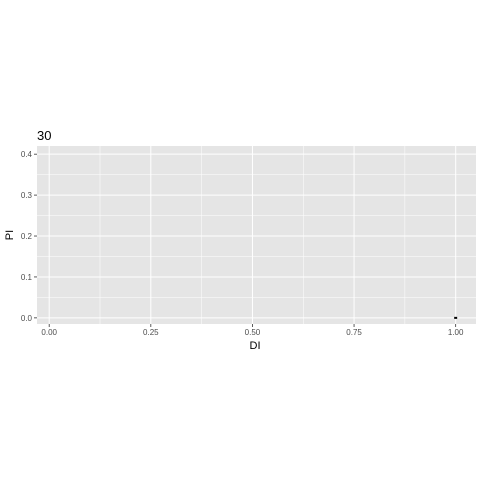 The height and width of the screenshot is (480, 480). Describe the element at coordinates (255, 346) in the screenshot. I see `x-axis-title: DI` at that location.